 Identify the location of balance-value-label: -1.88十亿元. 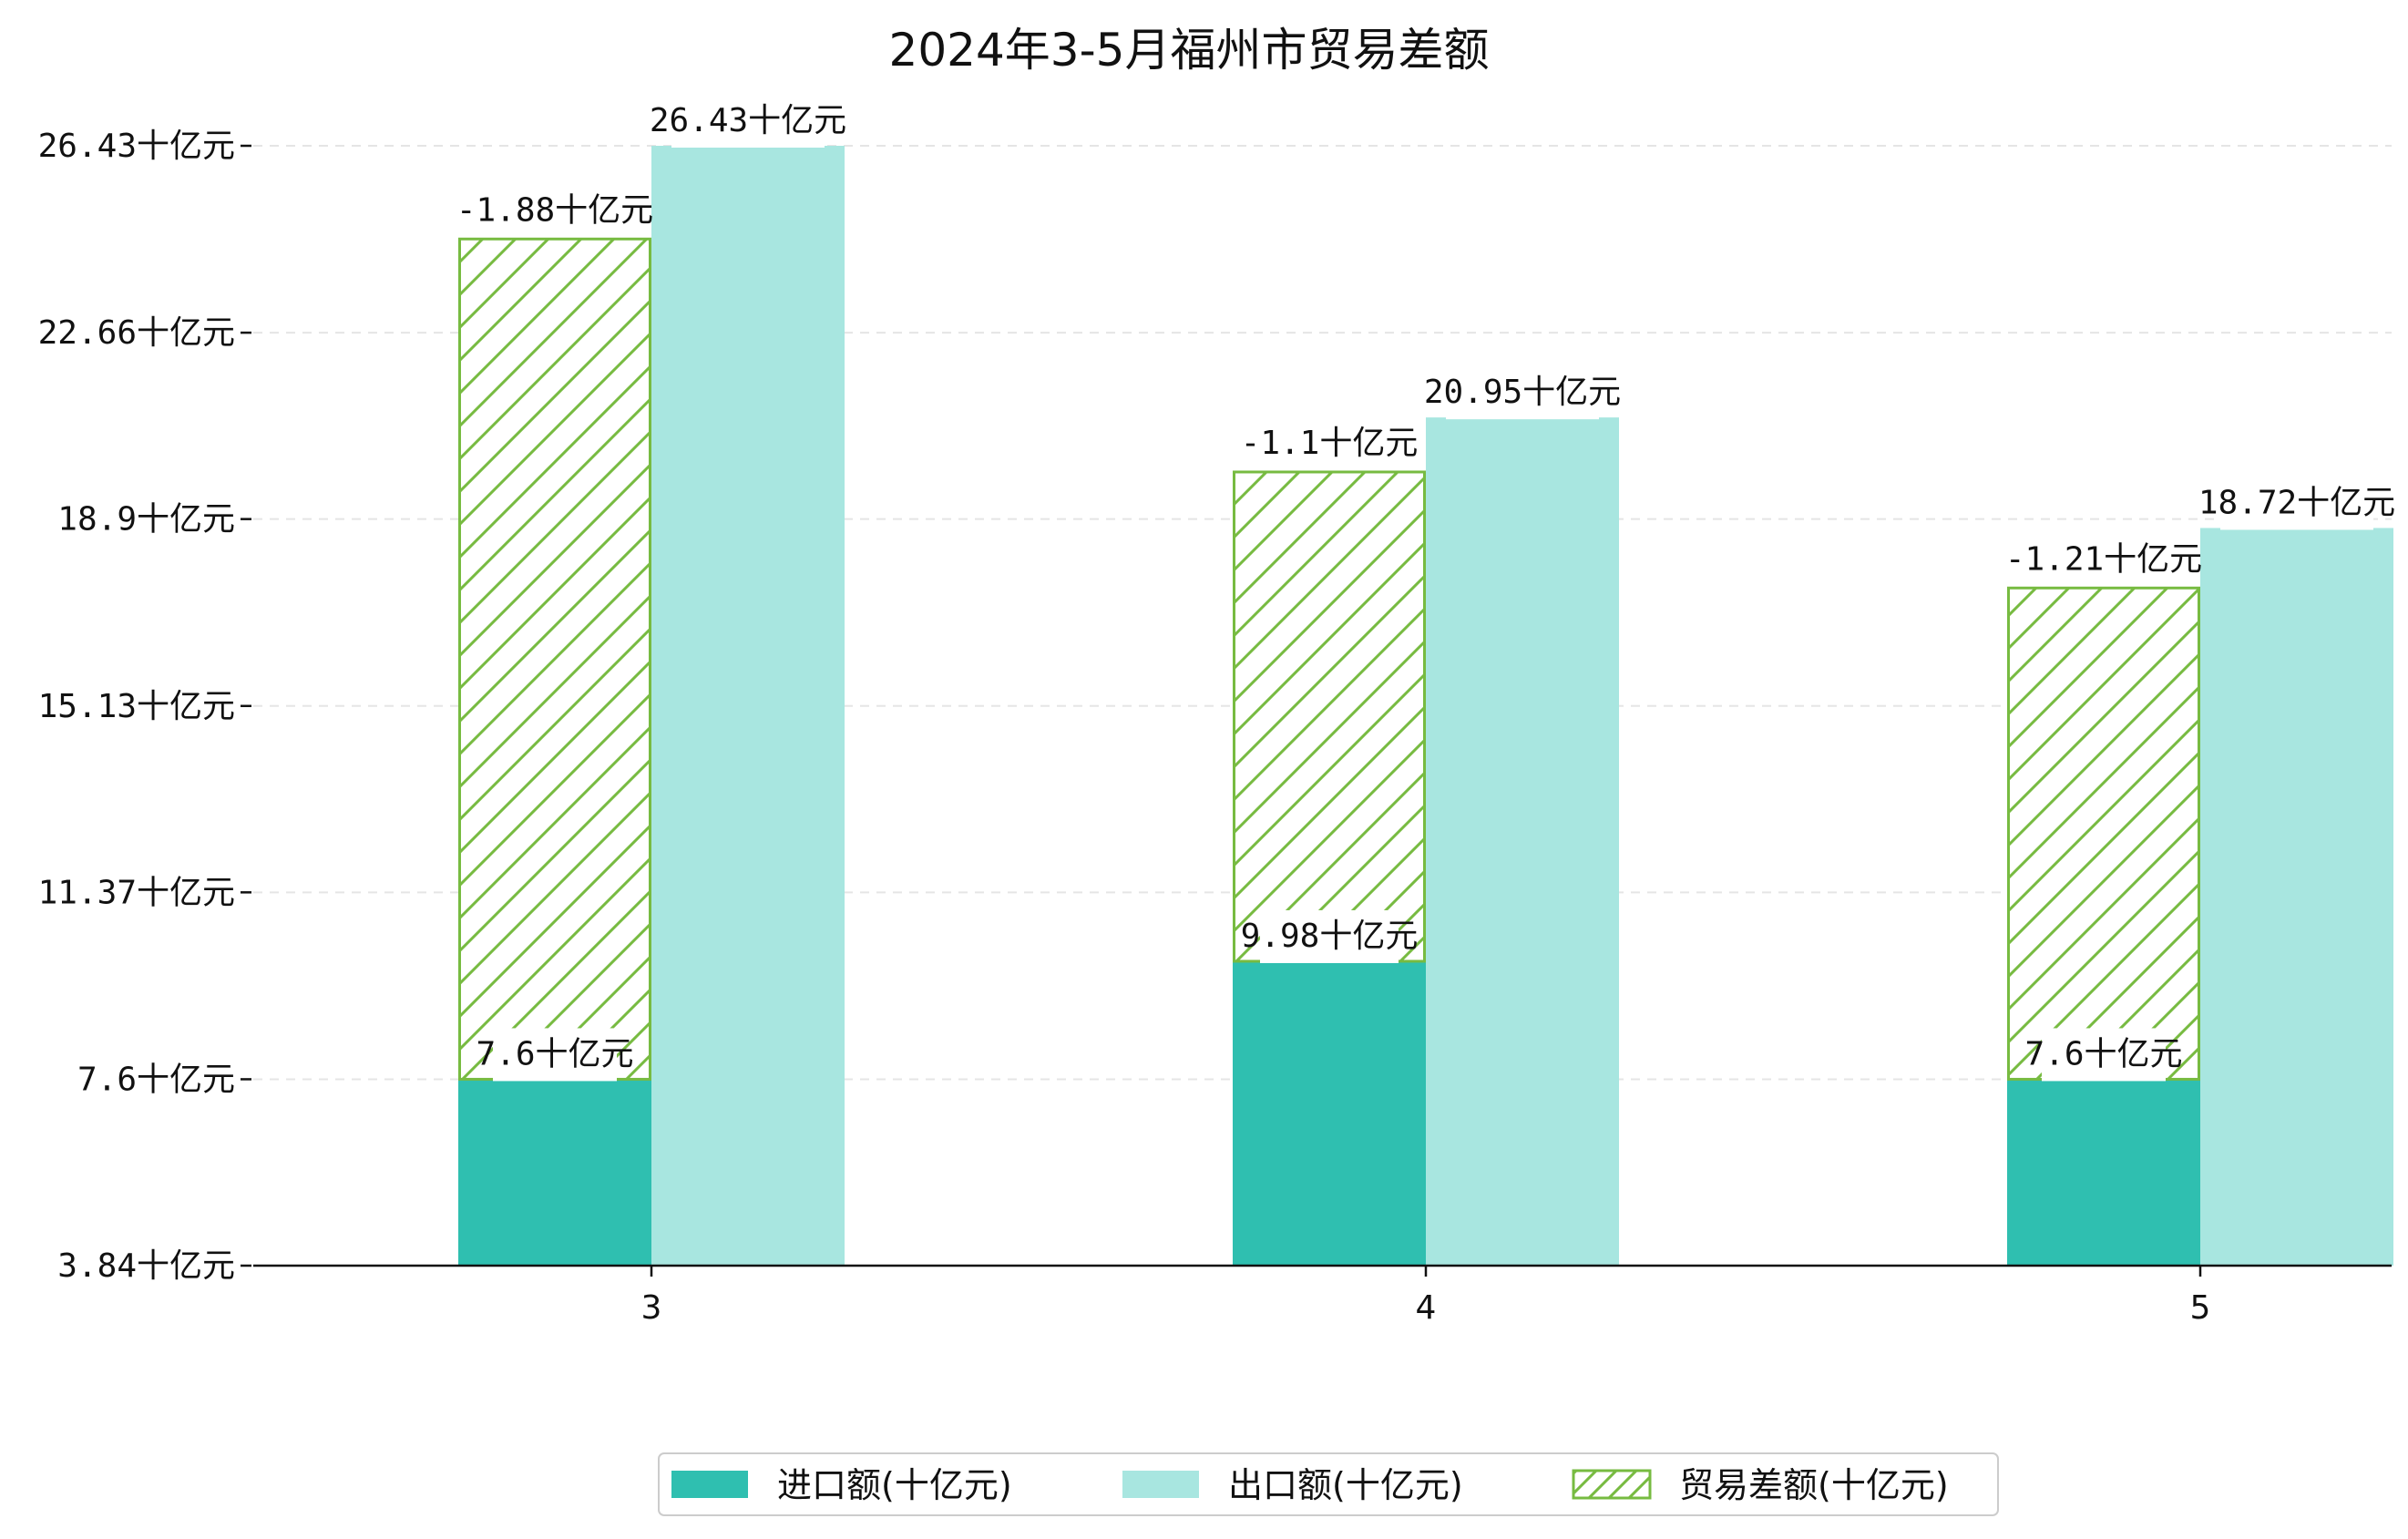
(554, 210).